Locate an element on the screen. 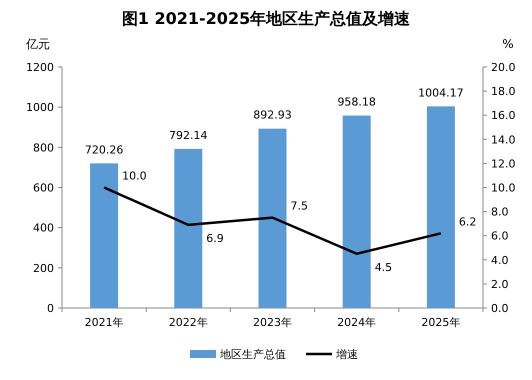 This screenshot has width=532, height=380. y2-tick-label: 12.0 is located at coordinates (503, 163).